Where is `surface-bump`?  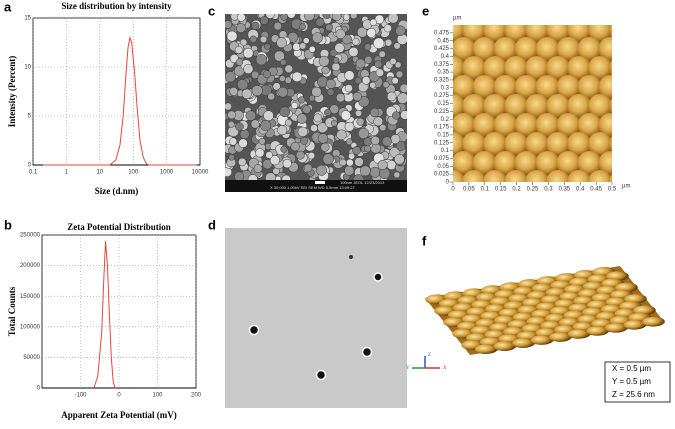
surface-bump is located at coordinates (486, 349).